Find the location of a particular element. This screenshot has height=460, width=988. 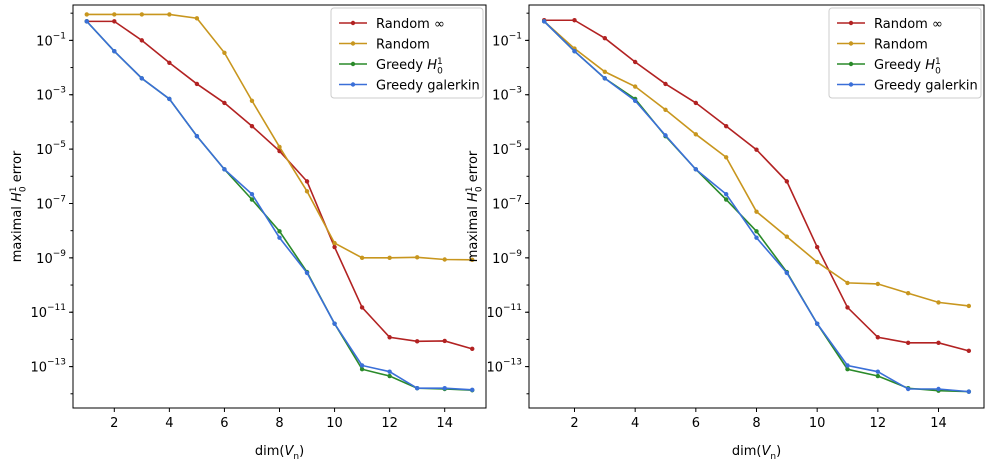

legend-label: Greedy H1 0 is located at coordinates (409, 67).